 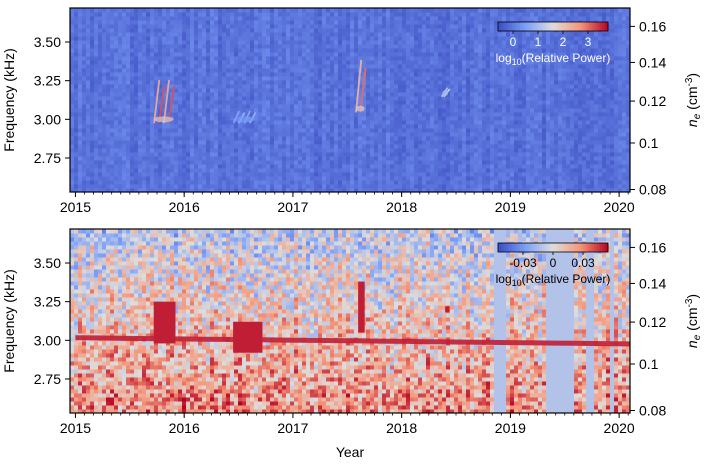 I want to click on y-right-tick-label: 0.12, so click(x=652, y=322).